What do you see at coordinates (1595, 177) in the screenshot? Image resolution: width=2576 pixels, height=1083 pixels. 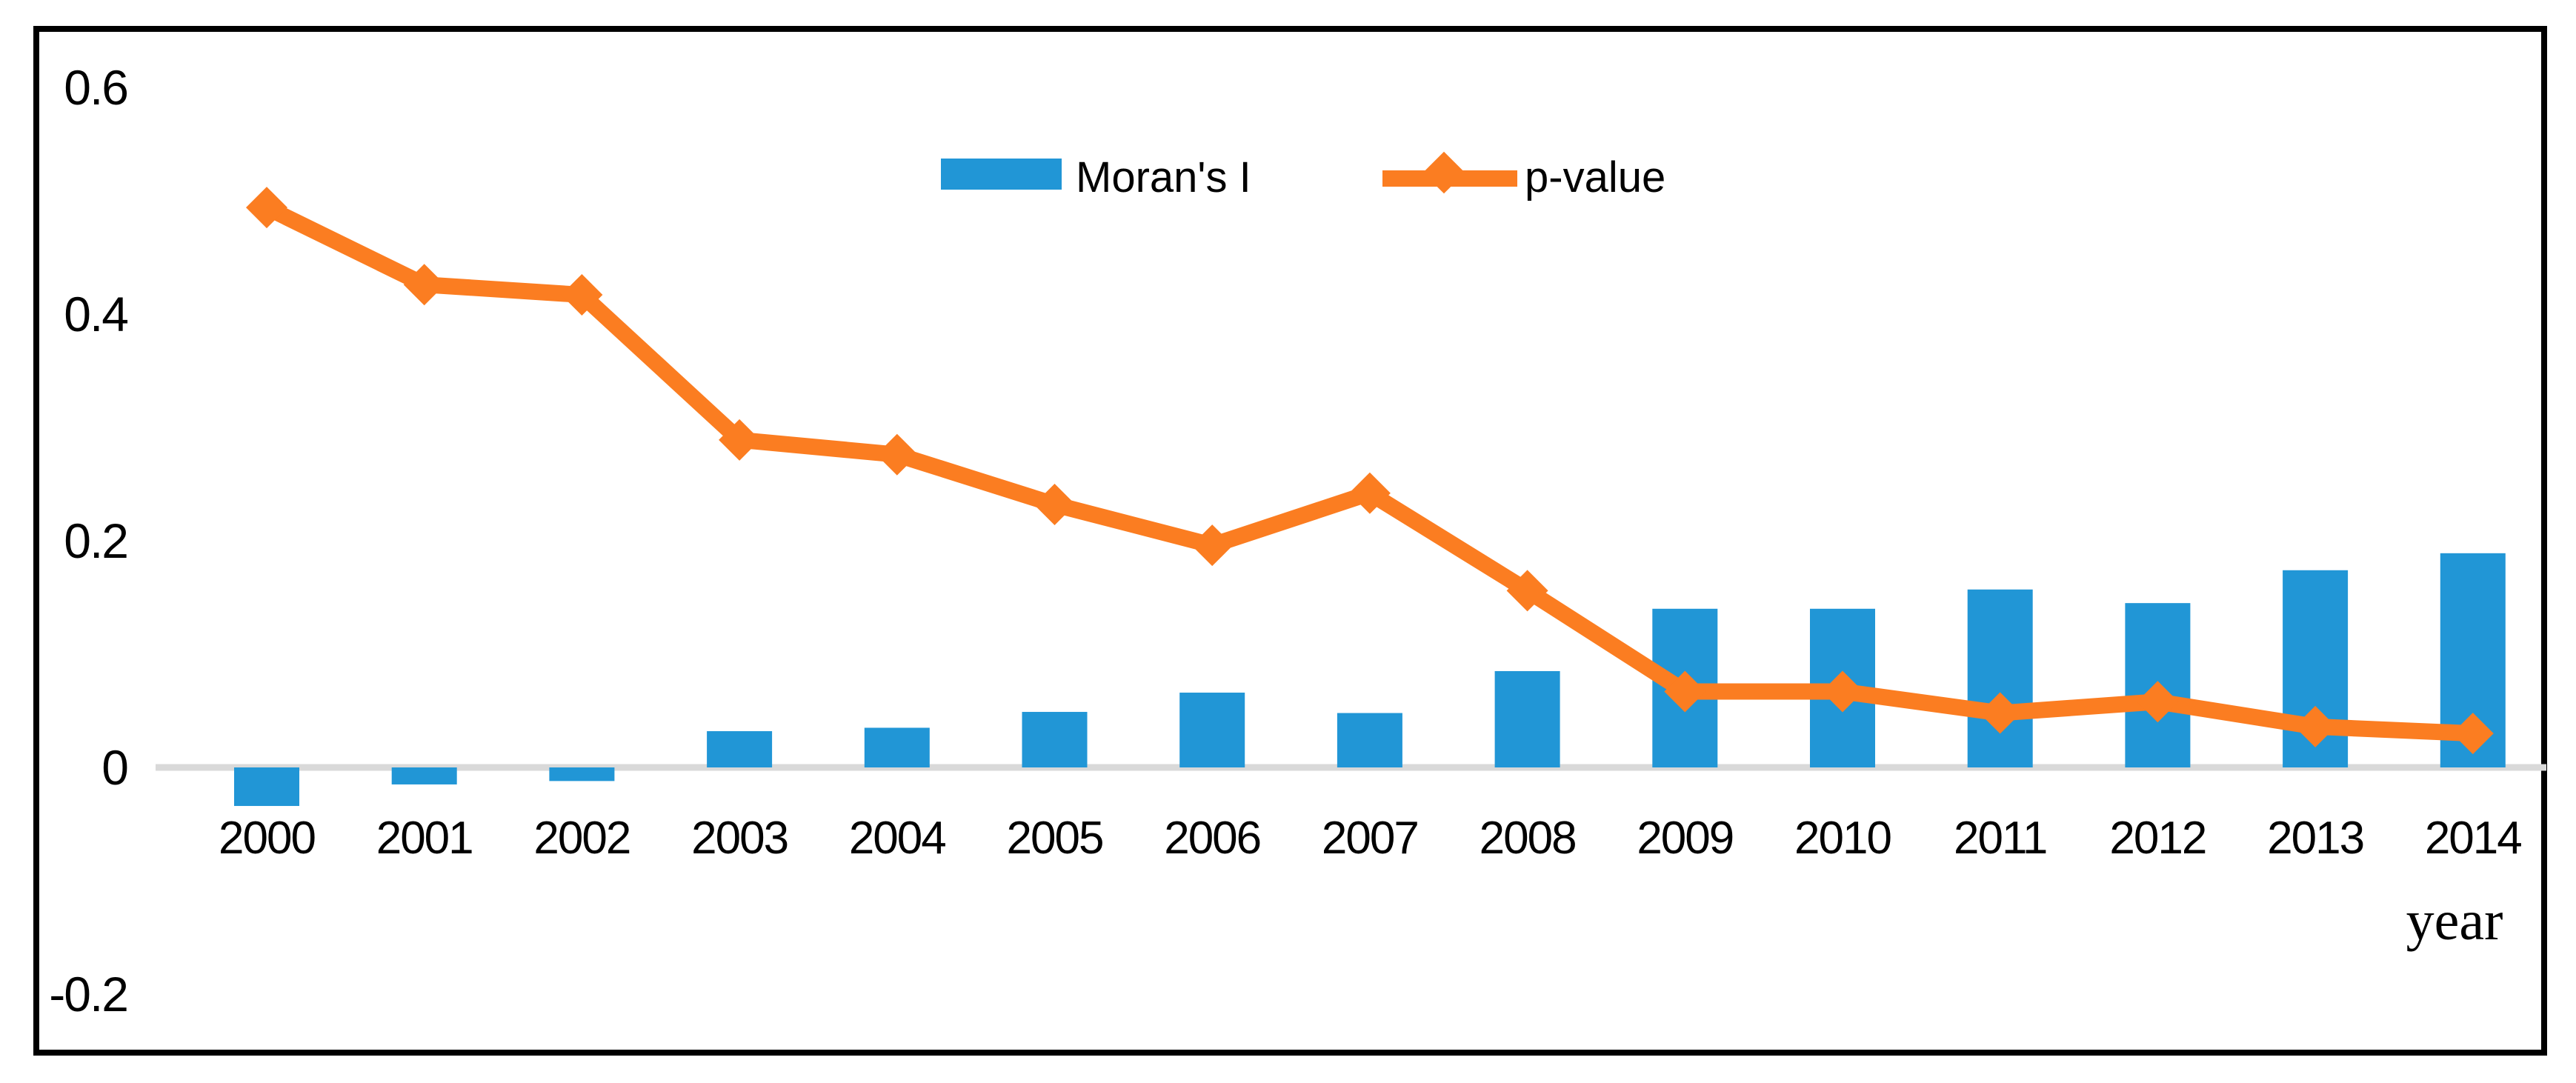 I see `legend-label-p-value: p-value` at bounding box center [1595, 177].